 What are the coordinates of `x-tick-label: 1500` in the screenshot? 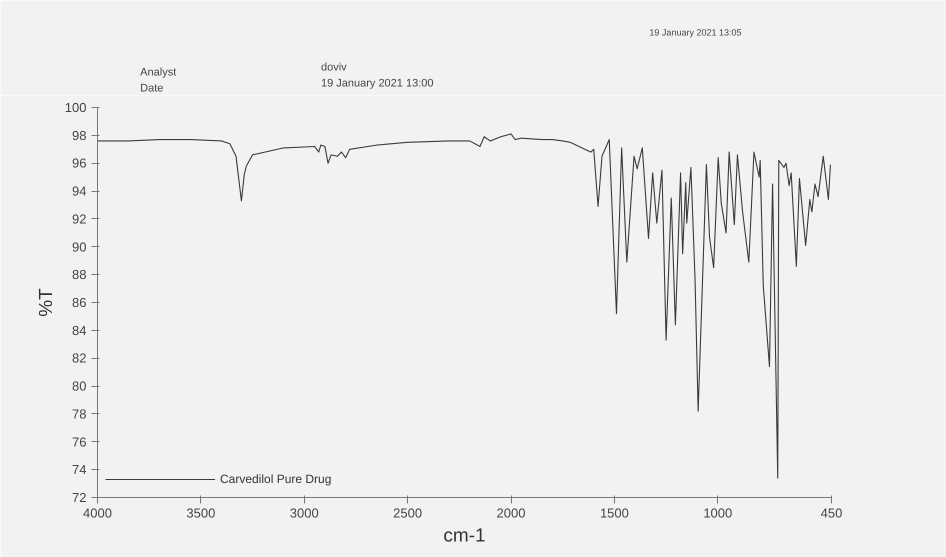 It's located at (614, 513).